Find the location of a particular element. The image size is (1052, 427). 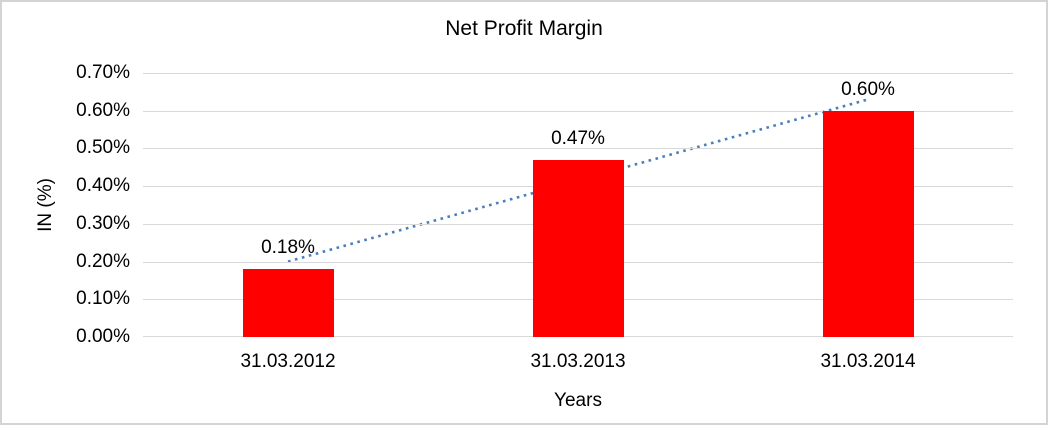

y-tick-label: 0.60% is located at coordinates (103, 110).